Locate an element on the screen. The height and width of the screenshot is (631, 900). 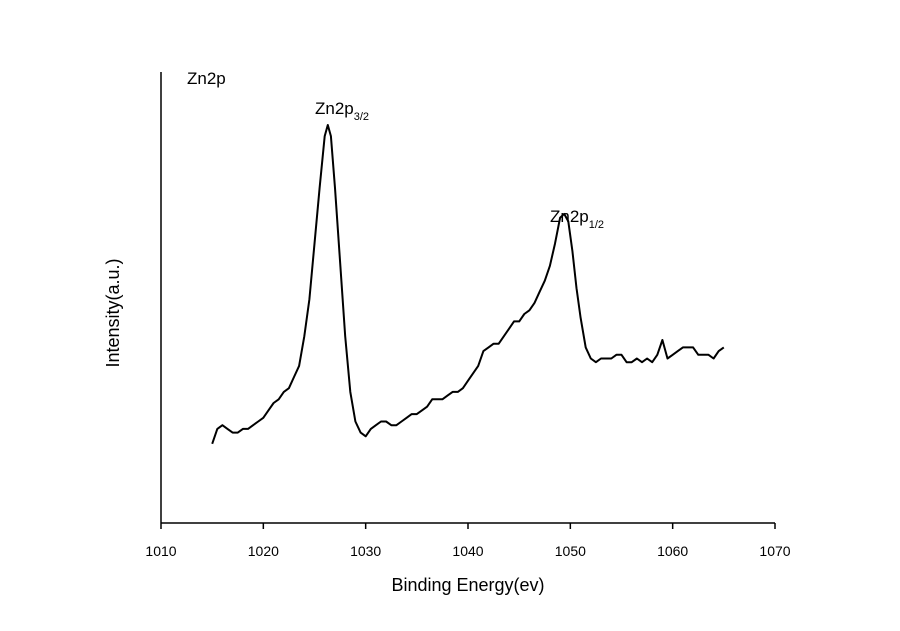
x-tick-label: 1030 is located at coordinates (365, 551).